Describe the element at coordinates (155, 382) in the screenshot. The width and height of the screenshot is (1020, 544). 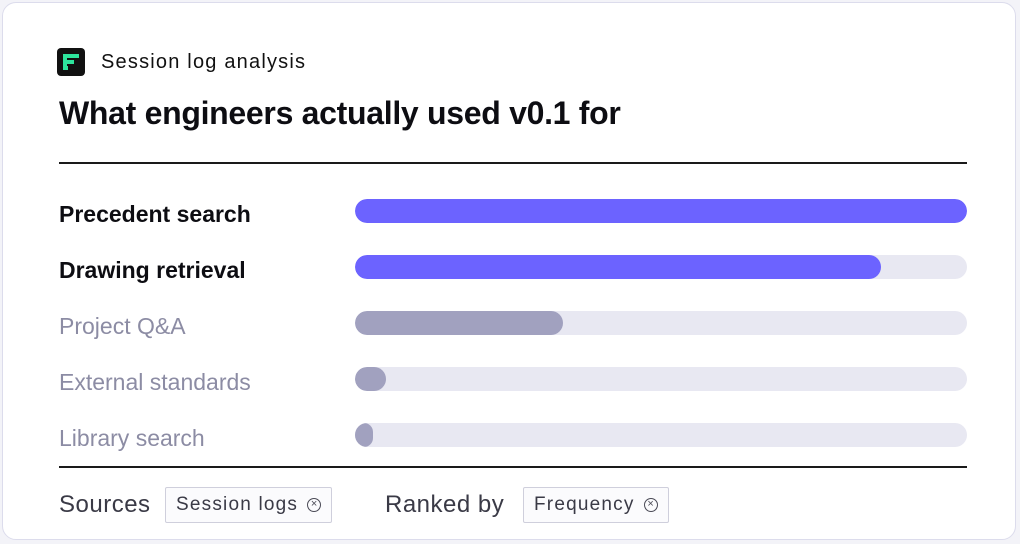
I see `bar-label: External standards` at that location.